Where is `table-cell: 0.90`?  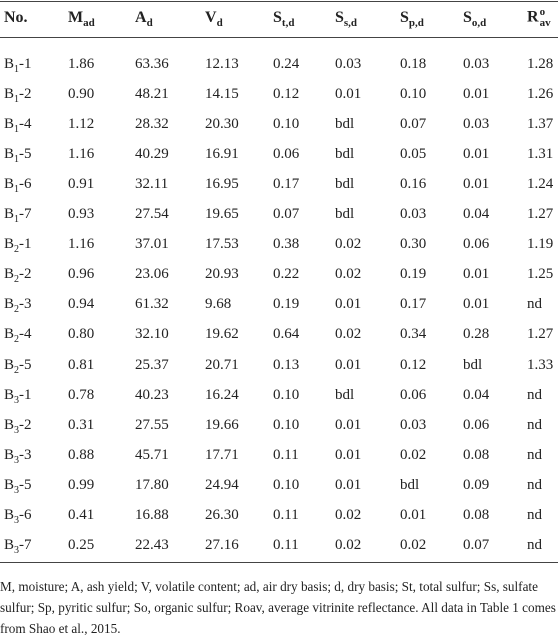
table-cell: 0.90 is located at coordinates (81, 94).